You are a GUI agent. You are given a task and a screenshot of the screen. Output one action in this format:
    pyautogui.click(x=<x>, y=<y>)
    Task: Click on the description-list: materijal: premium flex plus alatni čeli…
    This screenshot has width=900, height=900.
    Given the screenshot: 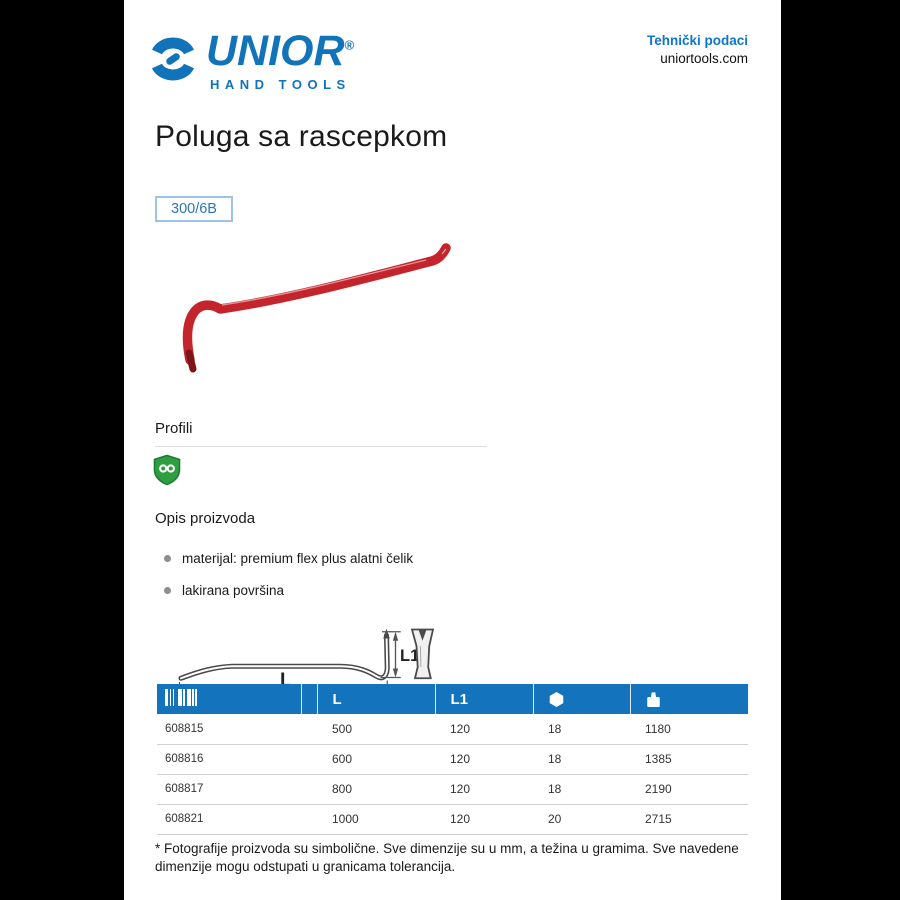 What is the action you would take?
    pyautogui.click(x=365, y=574)
    